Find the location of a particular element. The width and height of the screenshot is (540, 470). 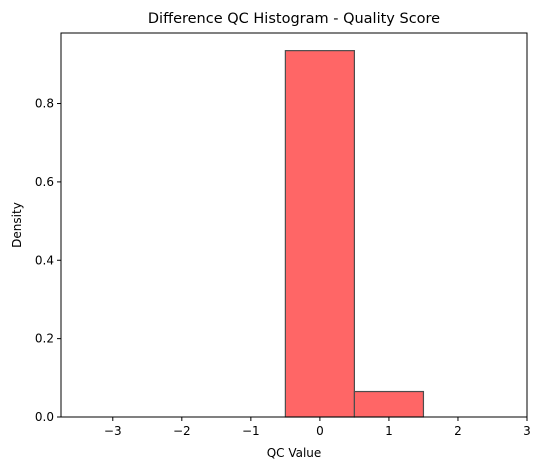

y-tick-label: 0.8 is located at coordinates (44, 104).